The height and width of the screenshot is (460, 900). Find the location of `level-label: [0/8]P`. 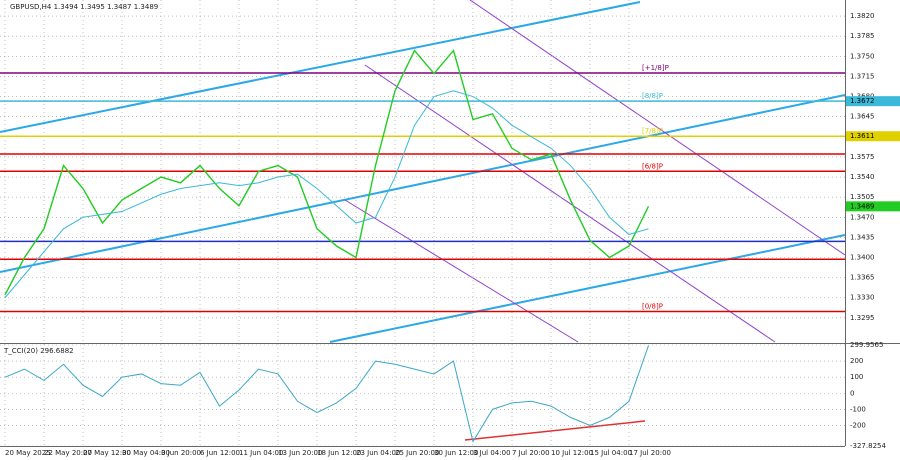

level-label: [0/8]P is located at coordinates (652, 307).